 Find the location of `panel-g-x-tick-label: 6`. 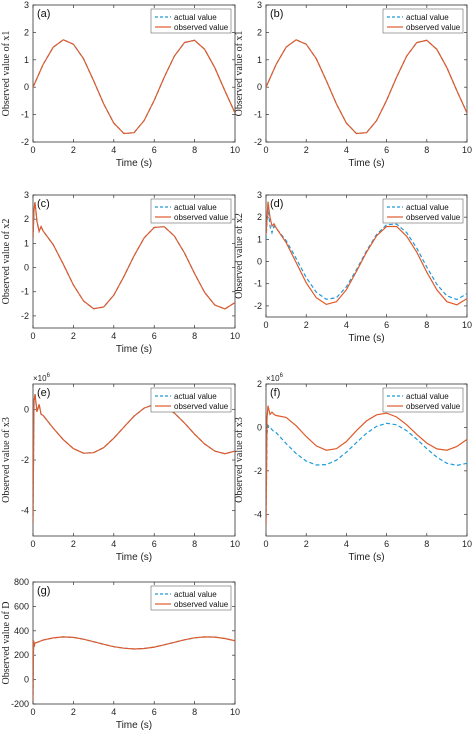

panel-g-x-tick-label: 6 is located at coordinates (154, 712).